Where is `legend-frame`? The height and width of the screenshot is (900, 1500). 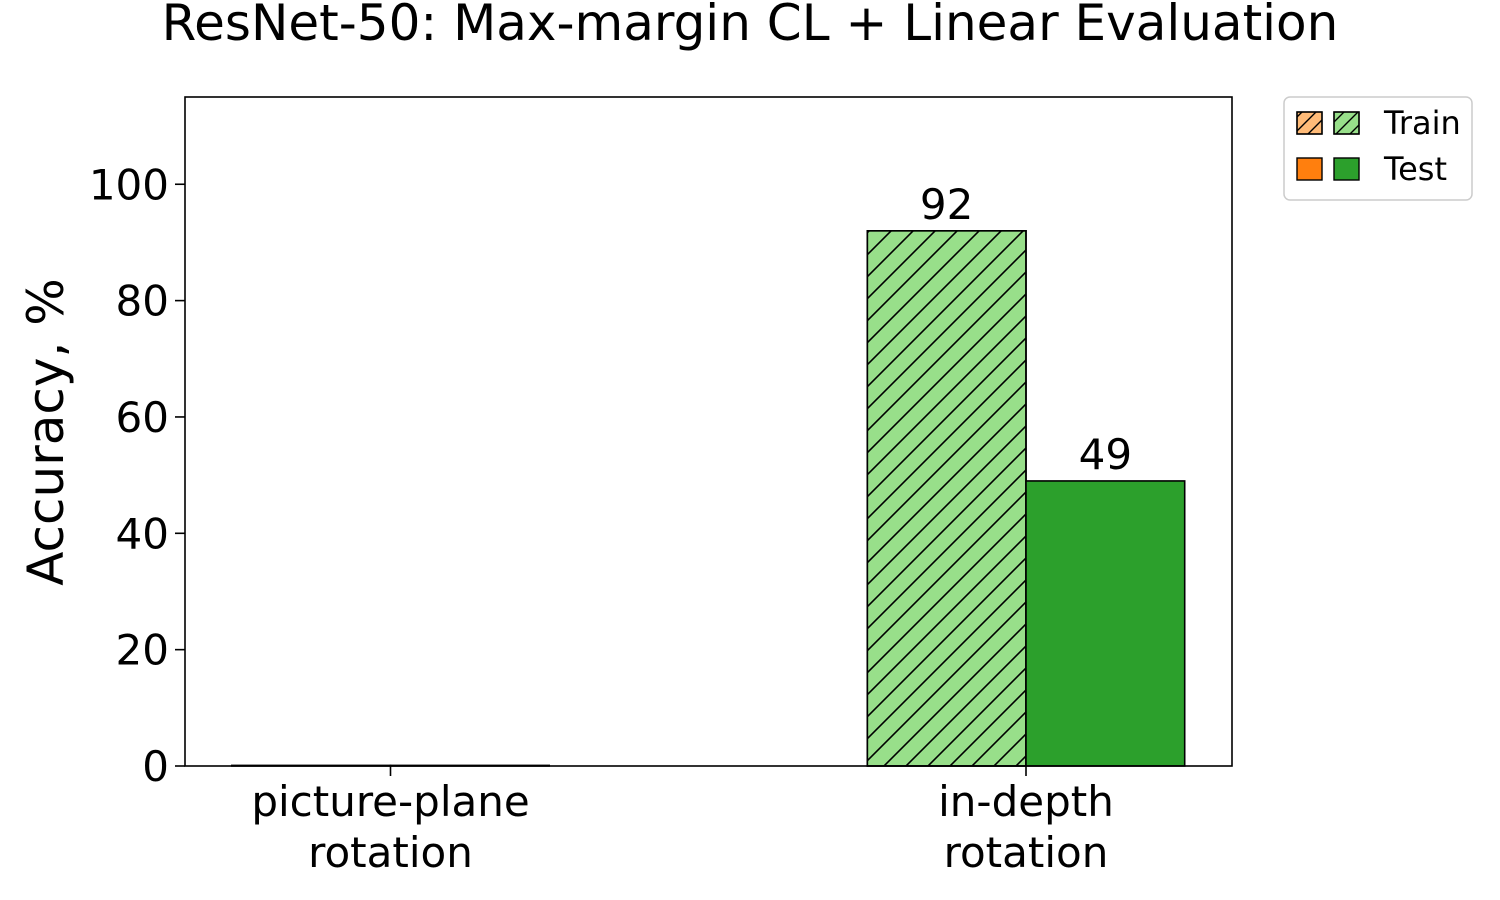
legend-frame is located at coordinates (1378, 148).